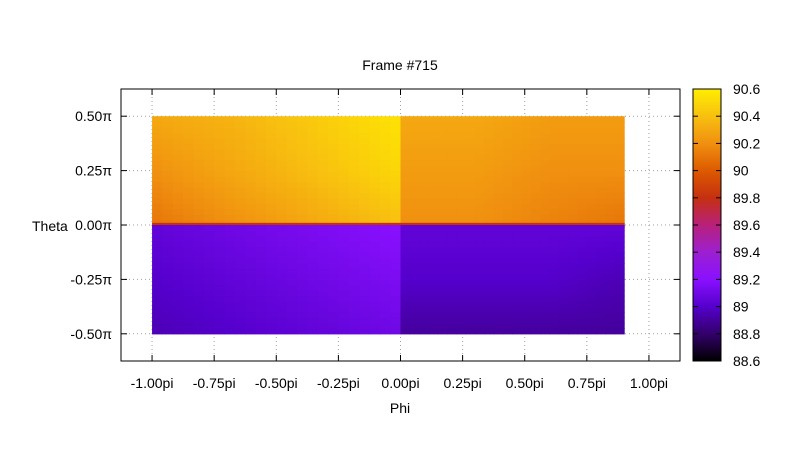  What do you see at coordinates (50, 226) in the screenshot?
I see `y-axis-label: Theta` at bounding box center [50, 226].